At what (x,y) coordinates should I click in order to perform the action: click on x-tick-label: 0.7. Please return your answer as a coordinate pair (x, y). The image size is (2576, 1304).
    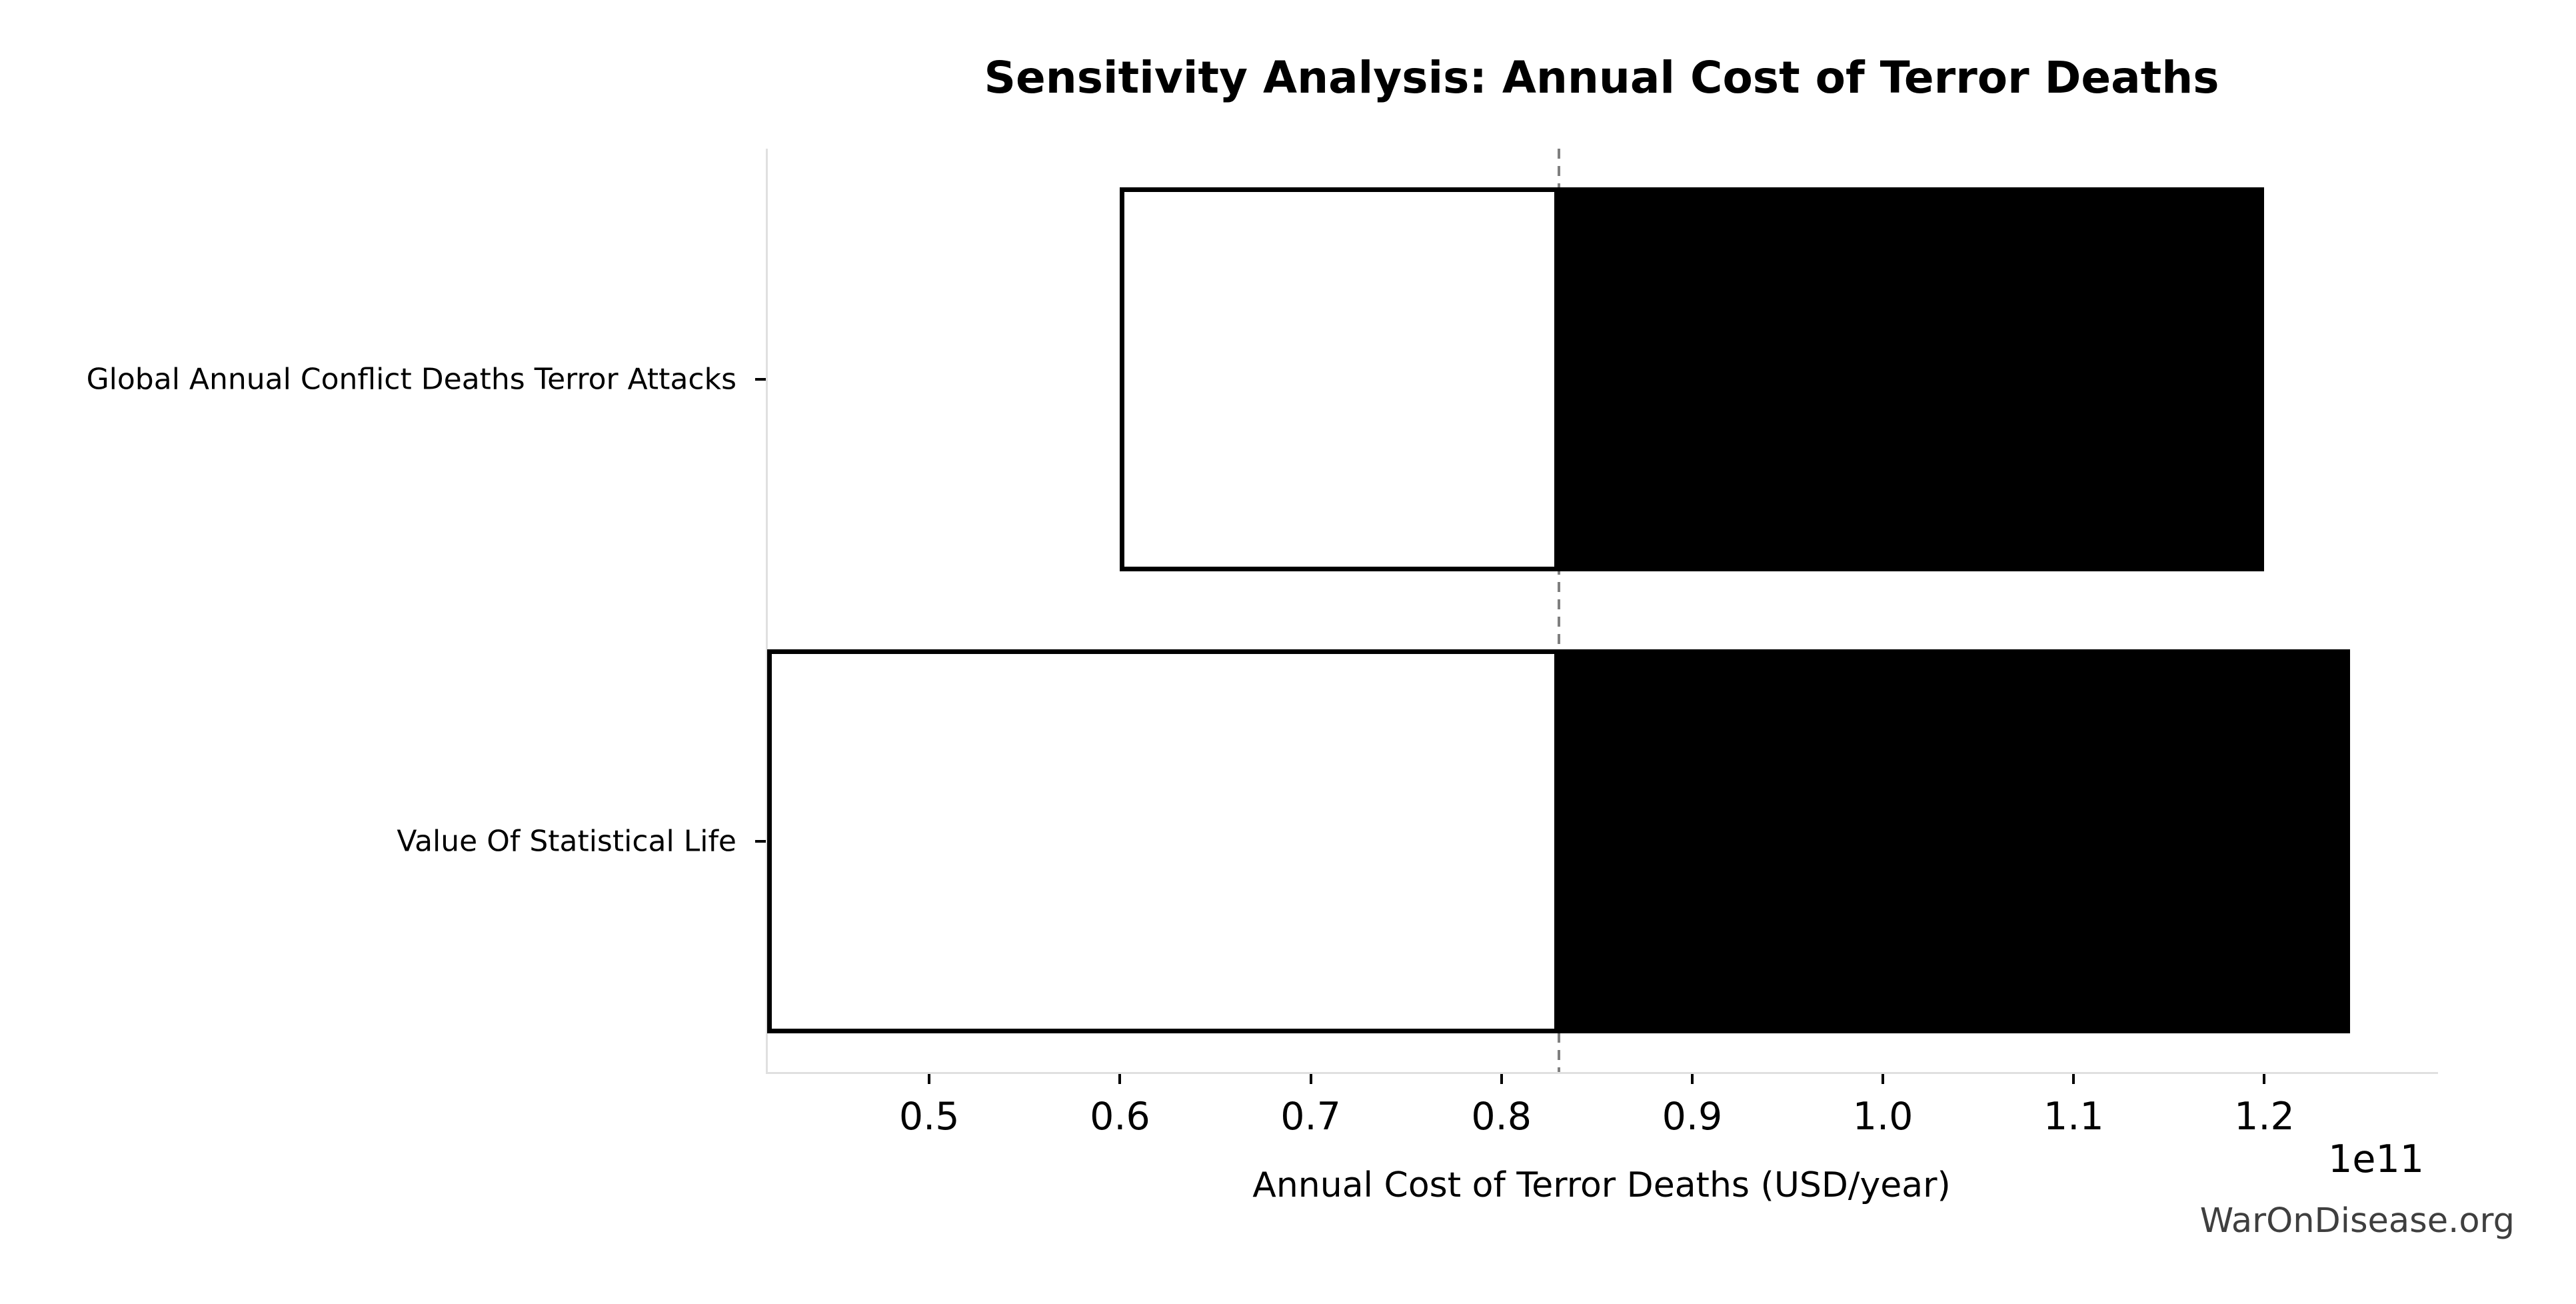
    Looking at the image, I should click on (1311, 1117).